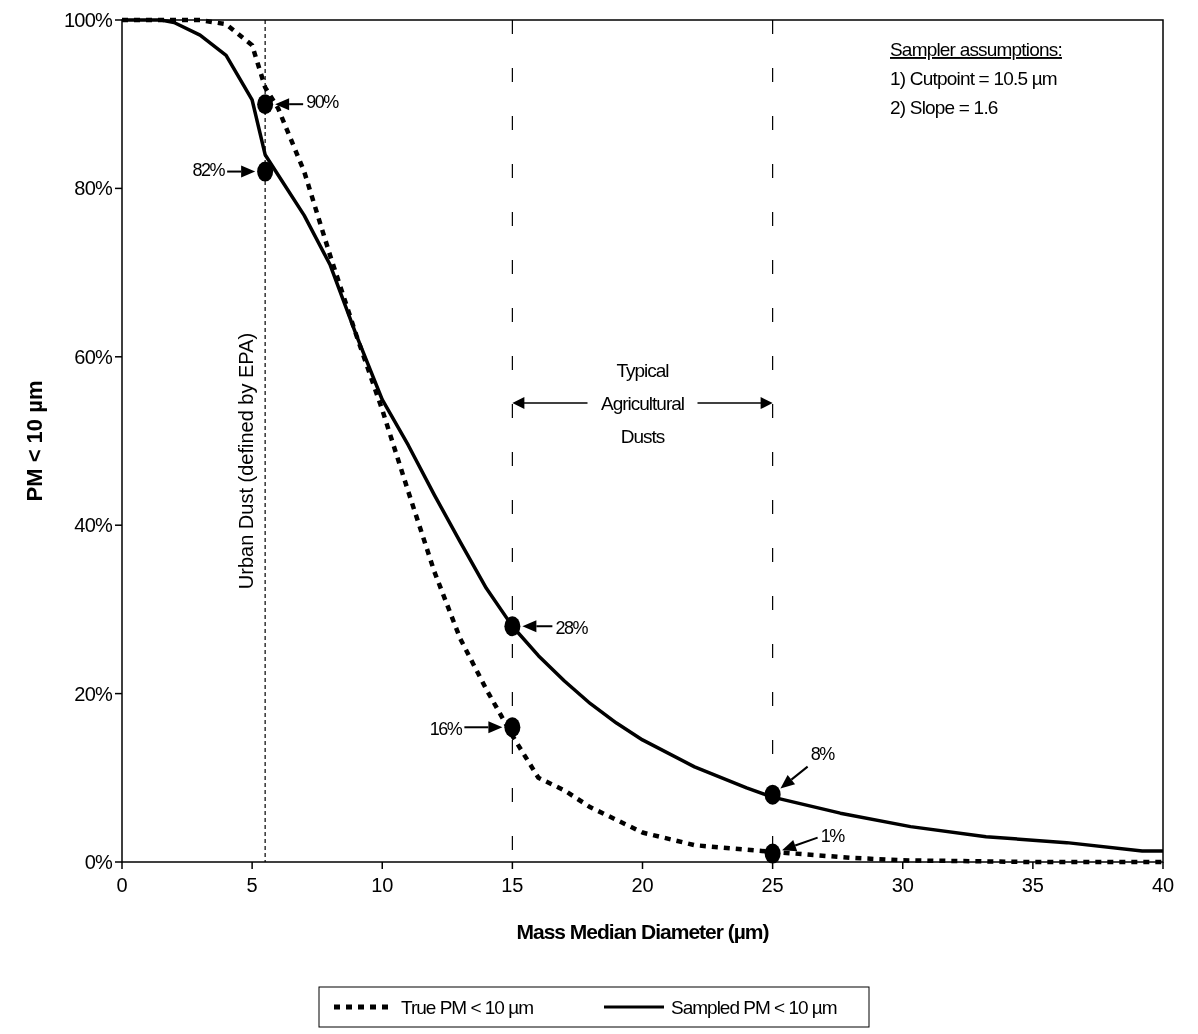 The image size is (1198, 1034). What do you see at coordinates (944, 107) in the screenshot?
I see `annotation: 2) Slope = 1.6` at bounding box center [944, 107].